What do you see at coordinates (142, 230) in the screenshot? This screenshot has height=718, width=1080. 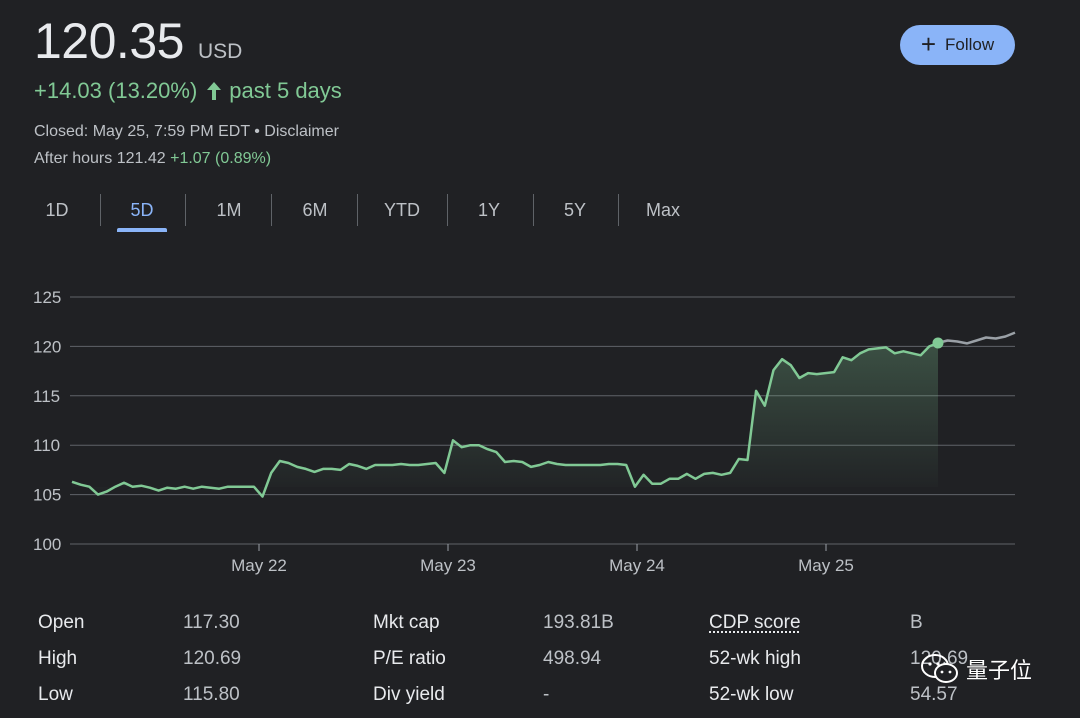 I see `active-tab-indicator` at bounding box center [142, 230].